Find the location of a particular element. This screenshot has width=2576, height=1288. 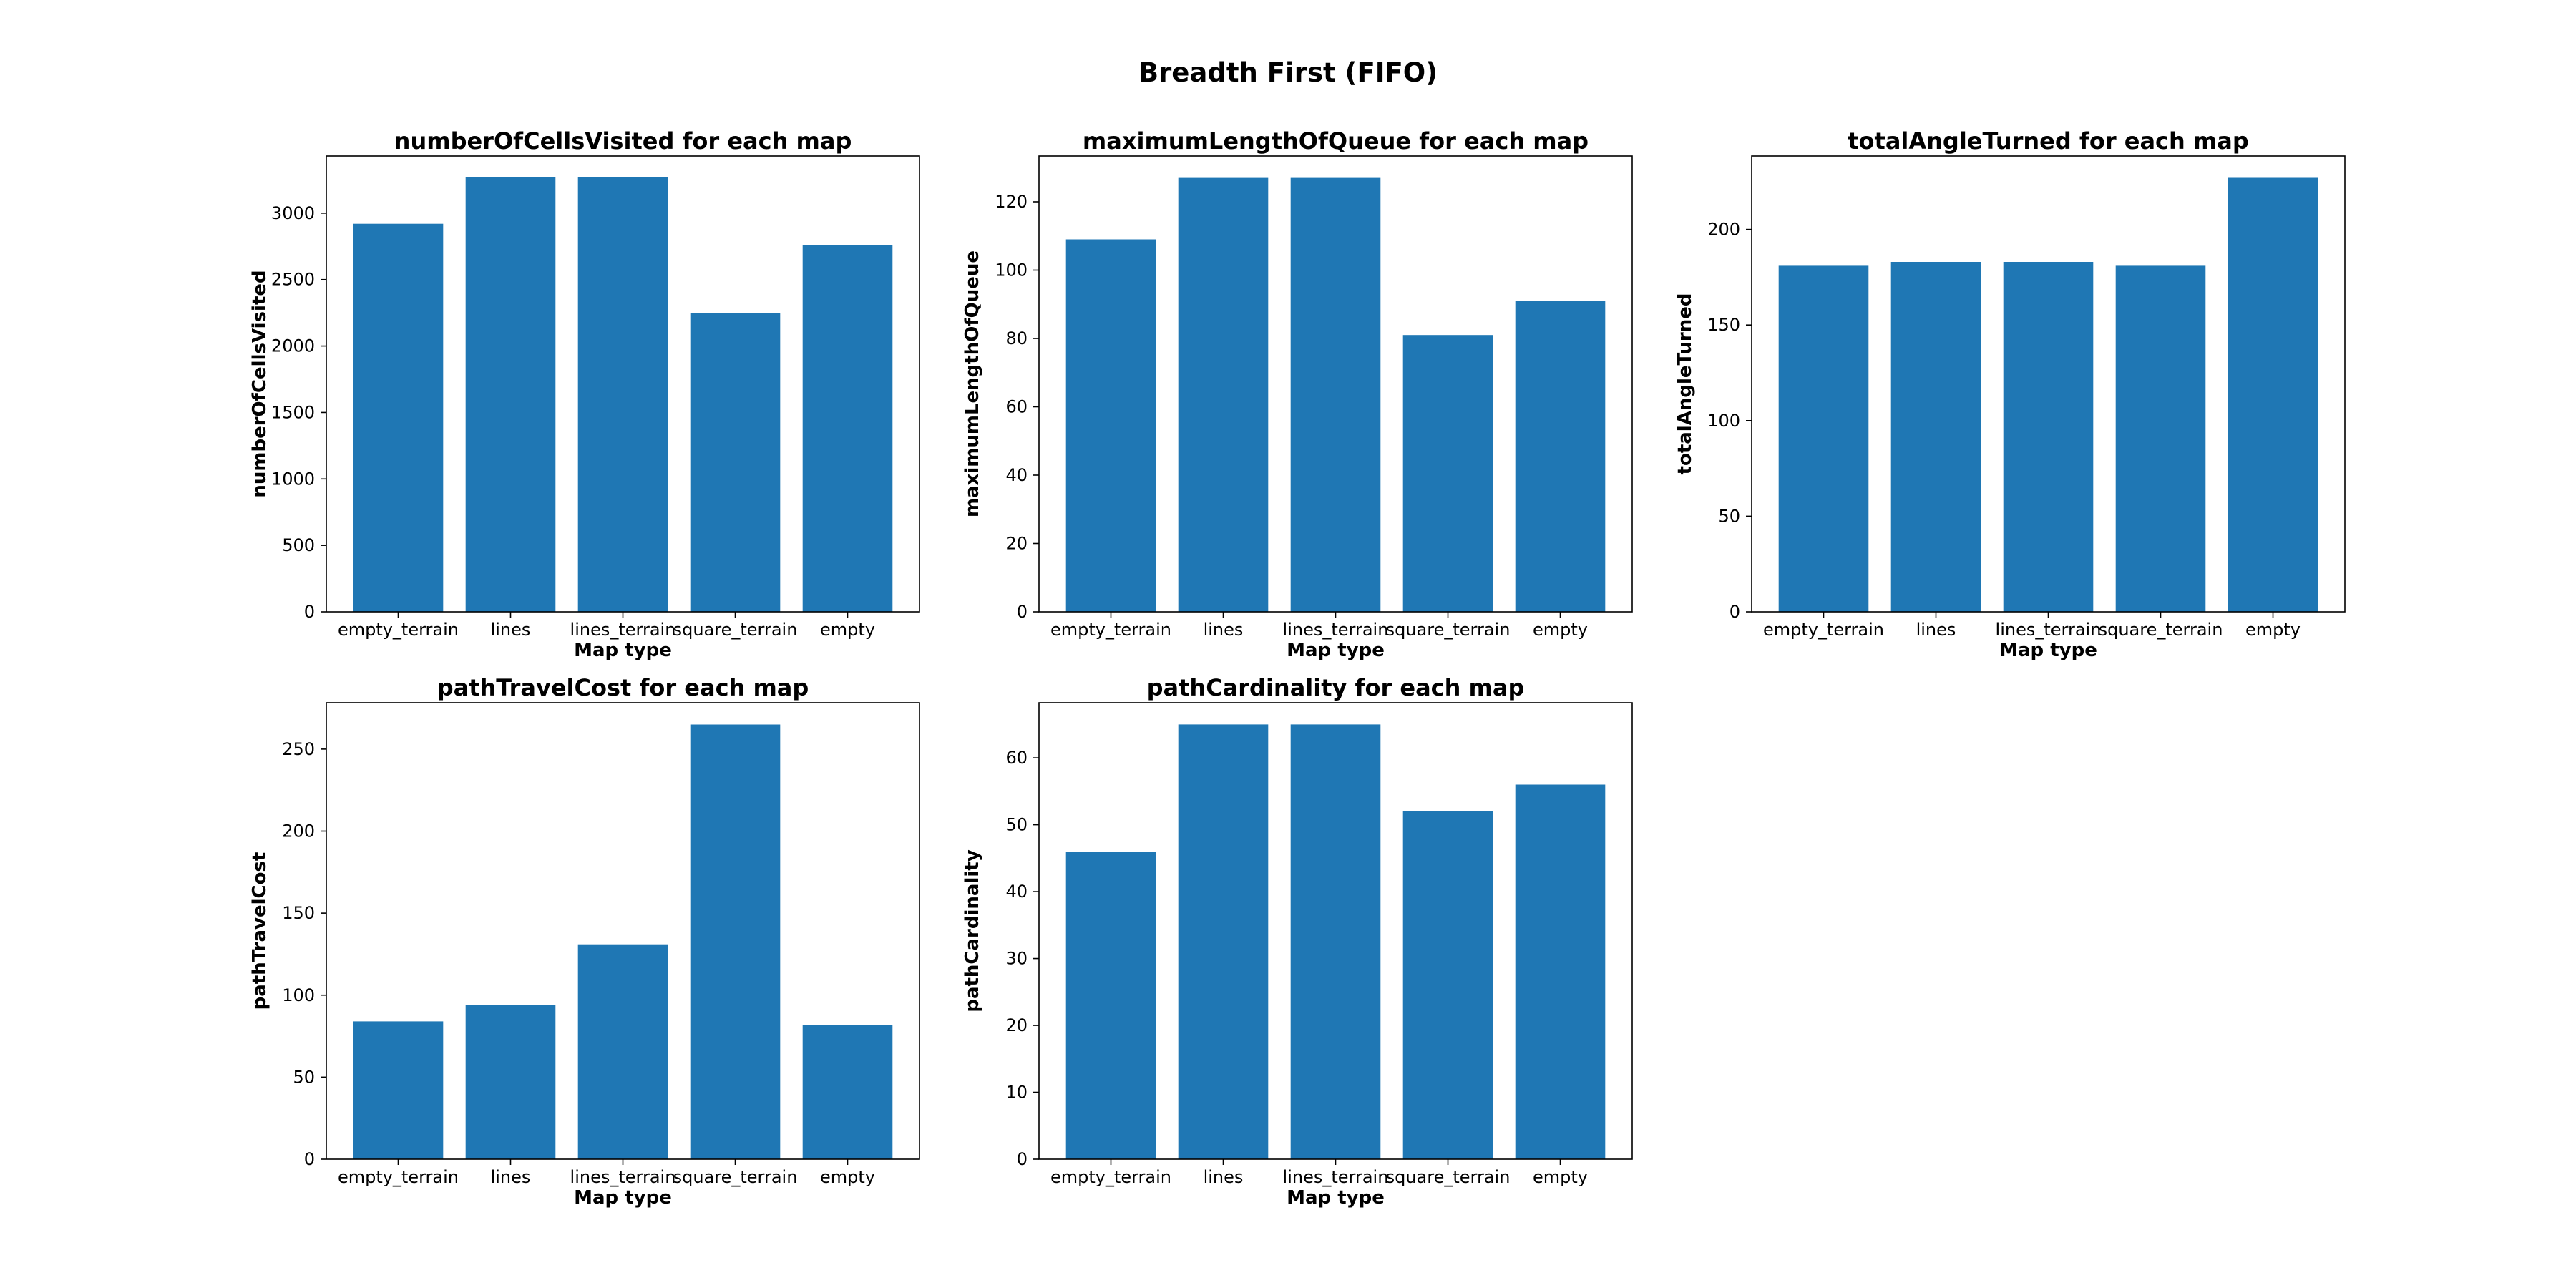

y-axis-label: pathCardinality is located at coordinates (972, 930).